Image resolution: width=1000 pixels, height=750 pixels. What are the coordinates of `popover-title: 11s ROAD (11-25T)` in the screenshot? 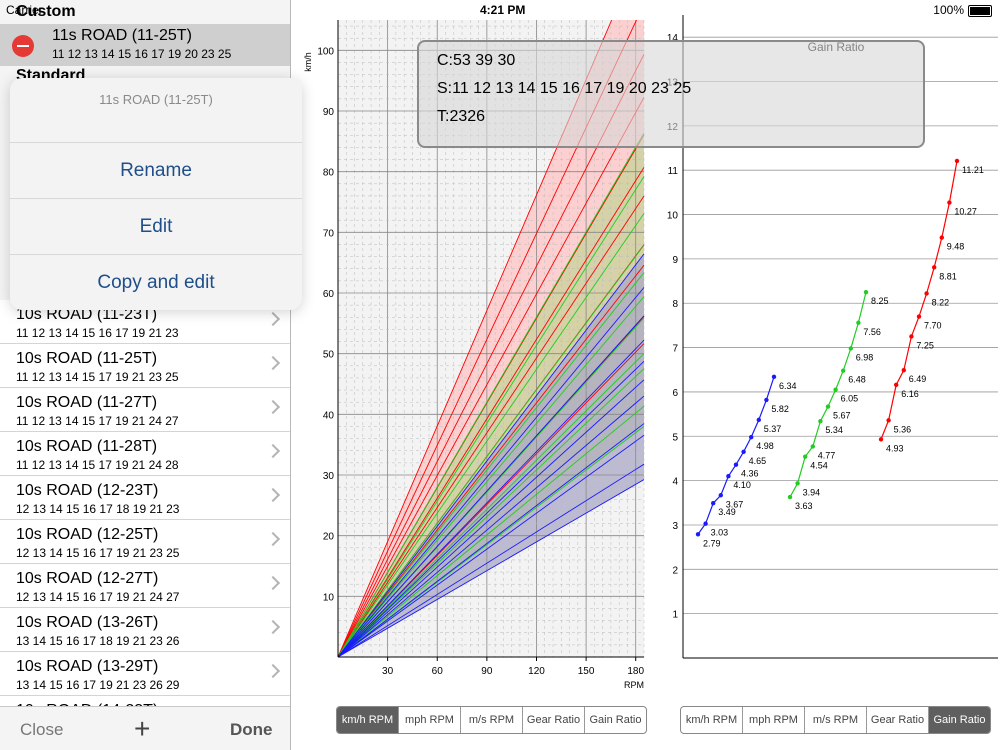 It's located at (156, 99).